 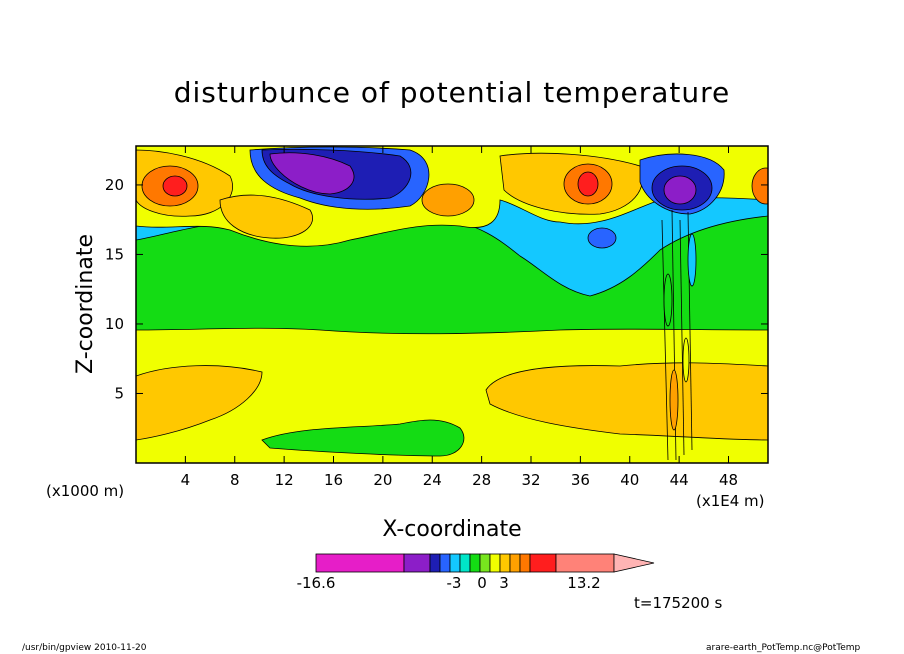 What do you see at coordinates (333, 480) in the screenshot?
I see `x-tick-label: 16` at bounding box center [333, 480].